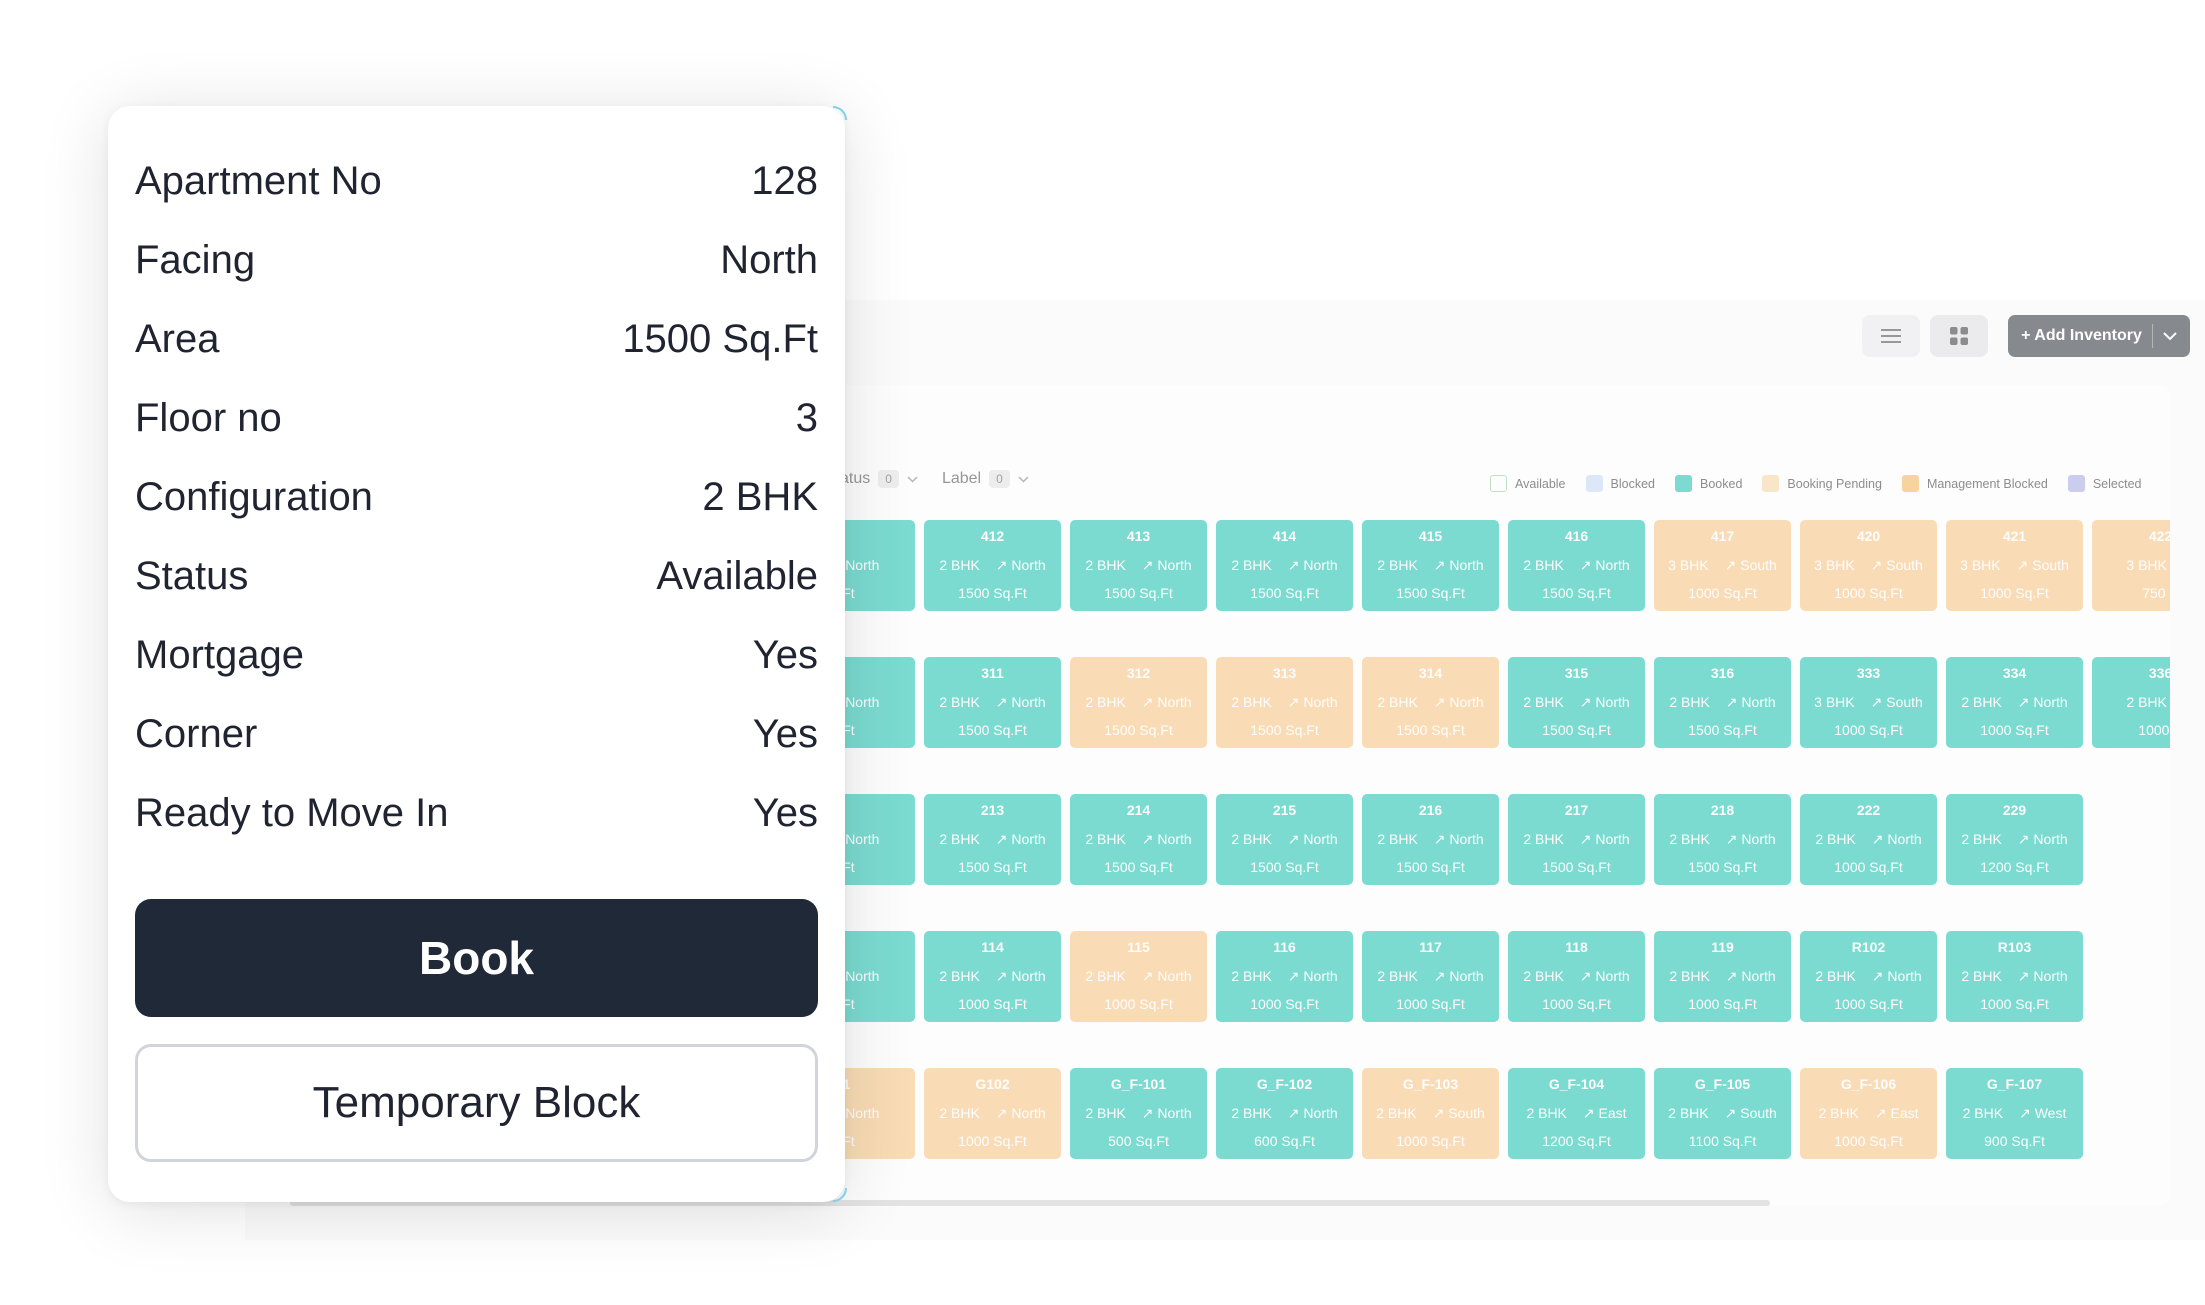  Describe the element at coordinates (2014, 565) in the screenshot. I see `unit-tile: 421 3 BHK ↗ South 1000 Sq.Ft` at that location.